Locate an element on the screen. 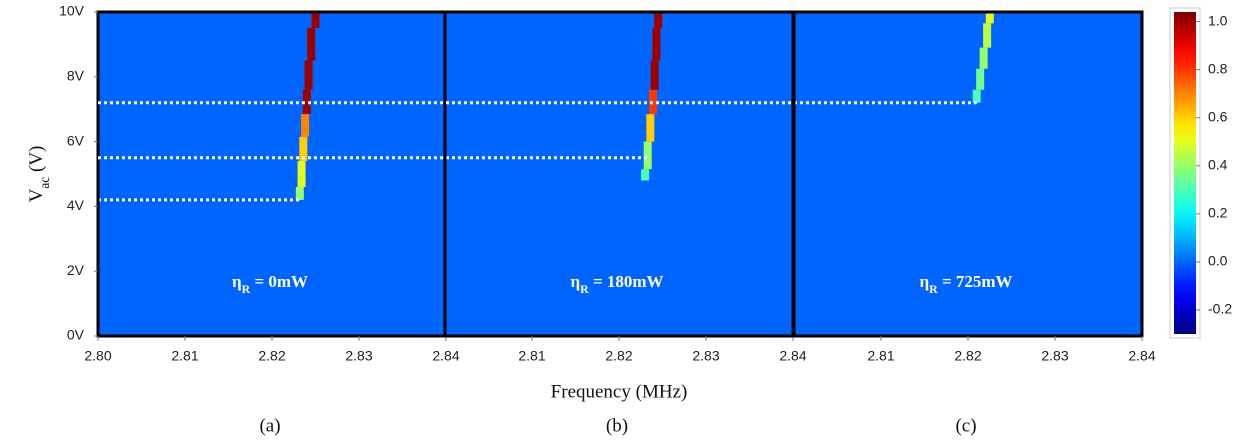 The image size is (1255, 443). label: ηR = 180mW is located at coordinates (616, 284).